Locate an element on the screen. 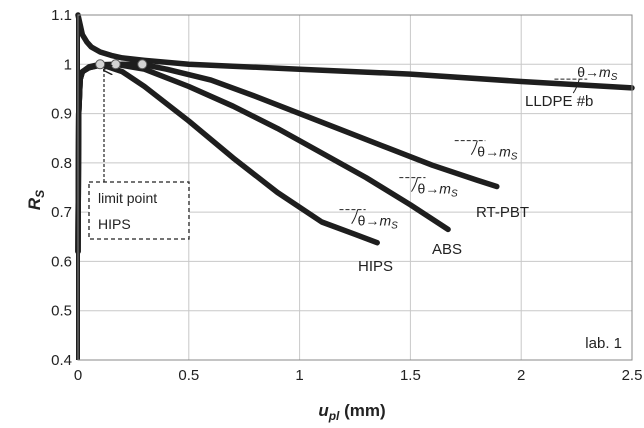  y-tick-label: 1.1 is located at coordinates (61, 15).